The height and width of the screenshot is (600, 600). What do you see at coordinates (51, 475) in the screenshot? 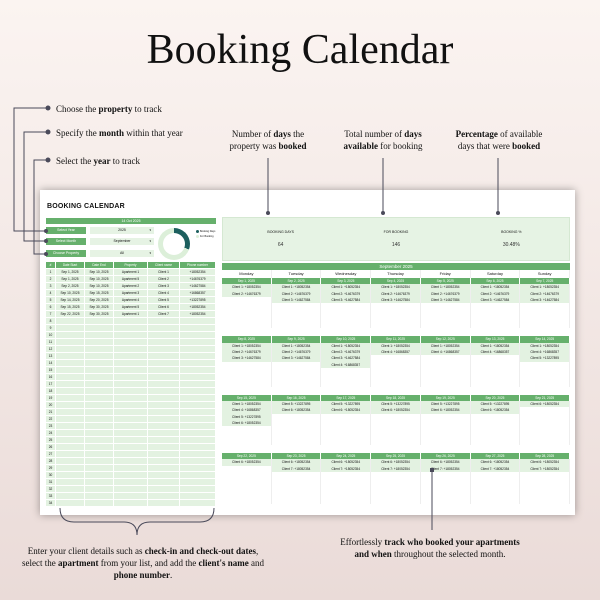
I see `table-cell: 30` at bounding box center [51, 475].